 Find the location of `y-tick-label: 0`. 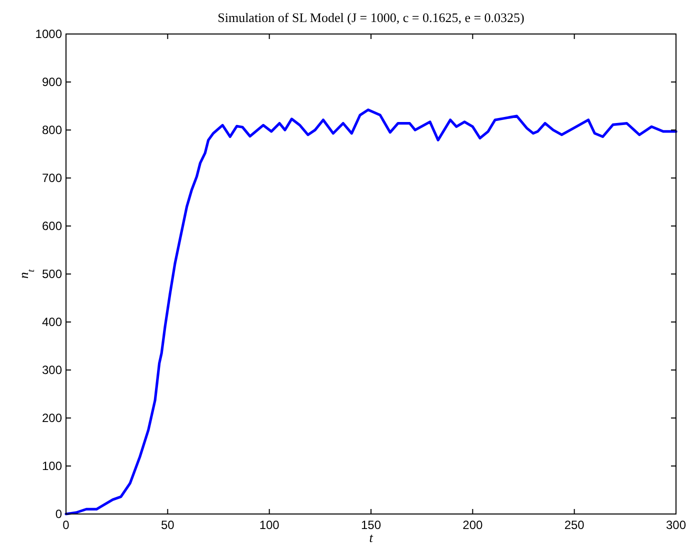

y-tick-label: 0 is located at coordinates (58, 514).